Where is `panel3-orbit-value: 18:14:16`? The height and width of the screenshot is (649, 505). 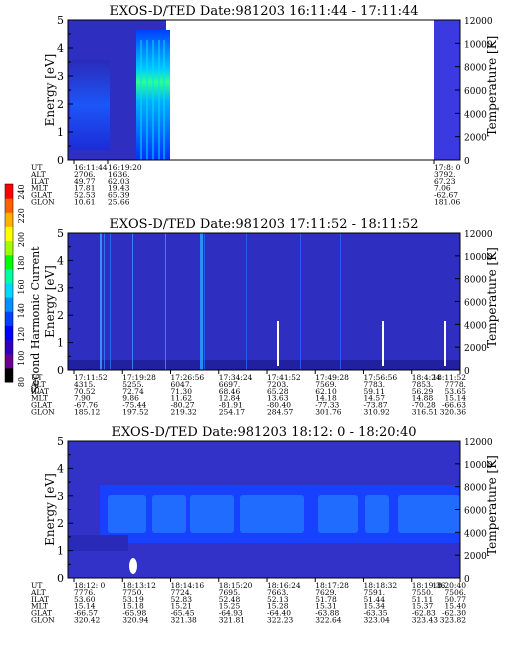 panel3-orbit-value: 18:14:16 is located at coordinates (188, 585).